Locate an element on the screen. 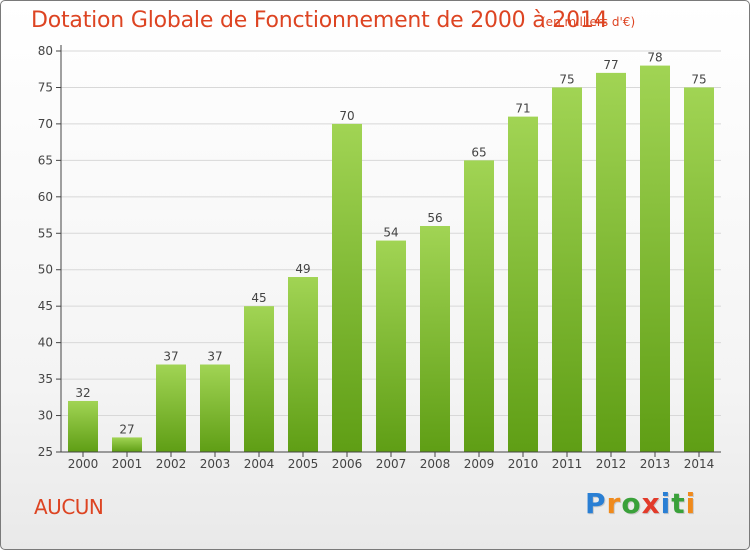 The image size is (750, 550). y-tick-label: 30 is located at coordinates (45, 416).